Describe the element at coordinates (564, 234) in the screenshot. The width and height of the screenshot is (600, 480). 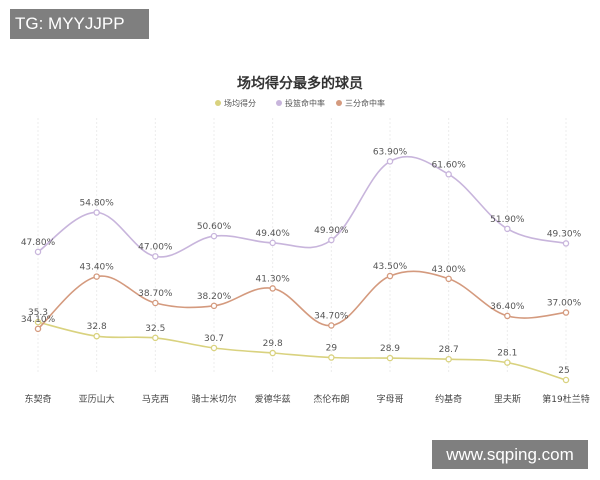
I see `data-label-1-9: 49.30%` at that location.